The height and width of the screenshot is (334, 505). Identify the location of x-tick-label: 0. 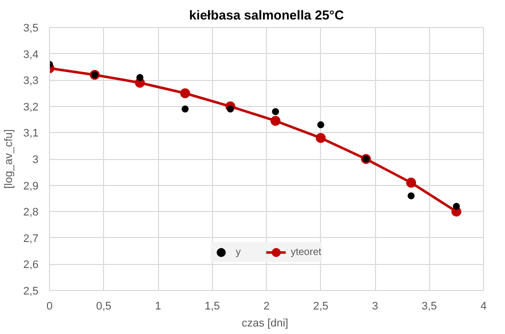
(49, 306).